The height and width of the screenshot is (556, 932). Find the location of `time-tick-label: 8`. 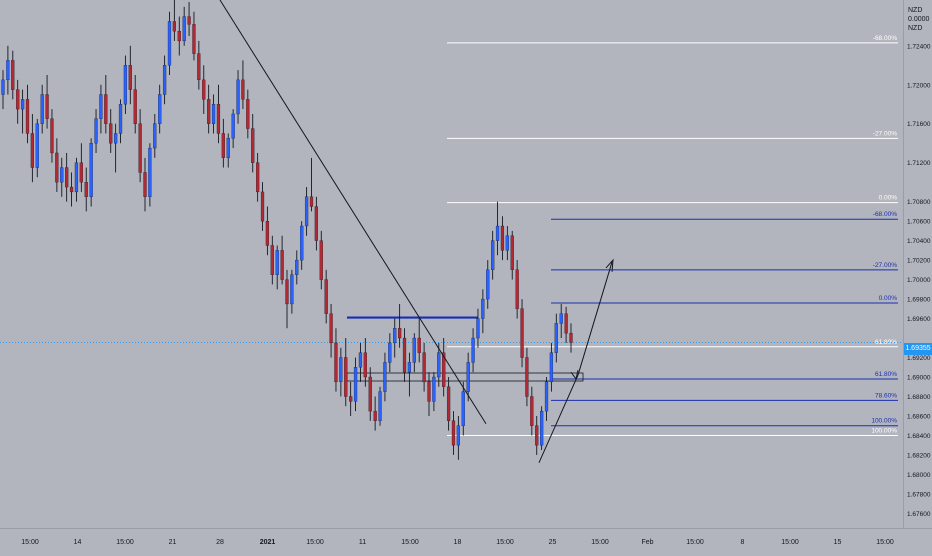

time-tick-label: 8 is located at coordinates (743, 542).